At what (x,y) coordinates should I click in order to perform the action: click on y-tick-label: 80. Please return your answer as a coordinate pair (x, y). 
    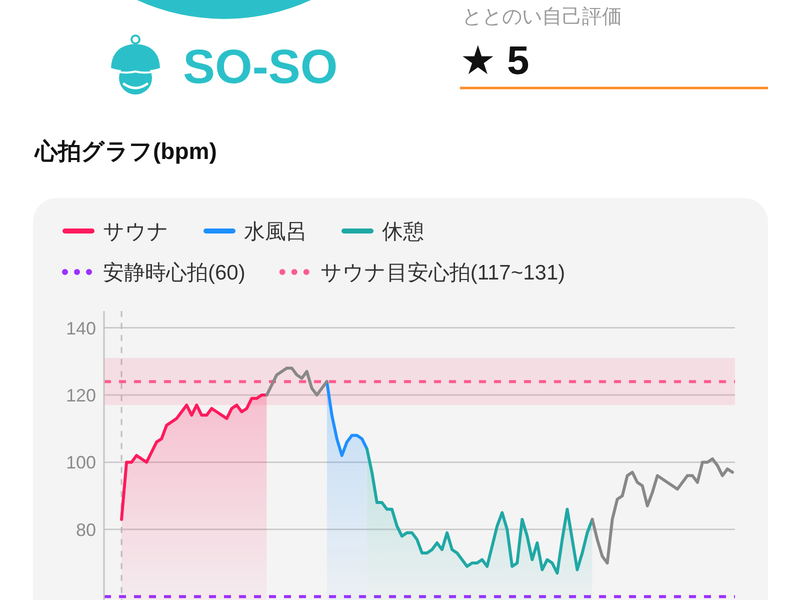
    Looking at the image, I should click on (86, 530).